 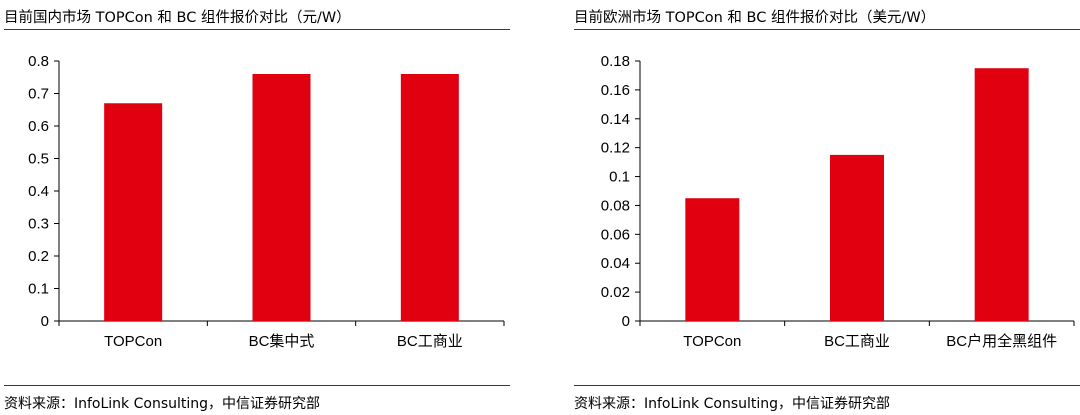 I want to click on y-tick-label: 0.5, so click(x=38, y=159).